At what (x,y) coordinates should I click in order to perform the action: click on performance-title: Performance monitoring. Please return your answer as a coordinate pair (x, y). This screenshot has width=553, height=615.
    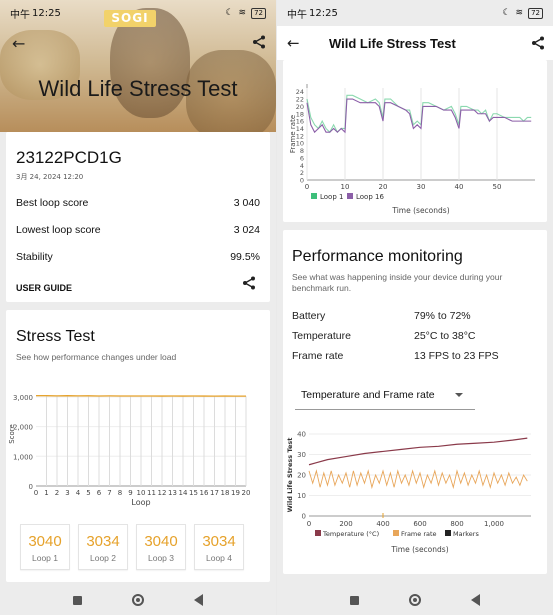
    Looking at the image, I should click on (377, 256).